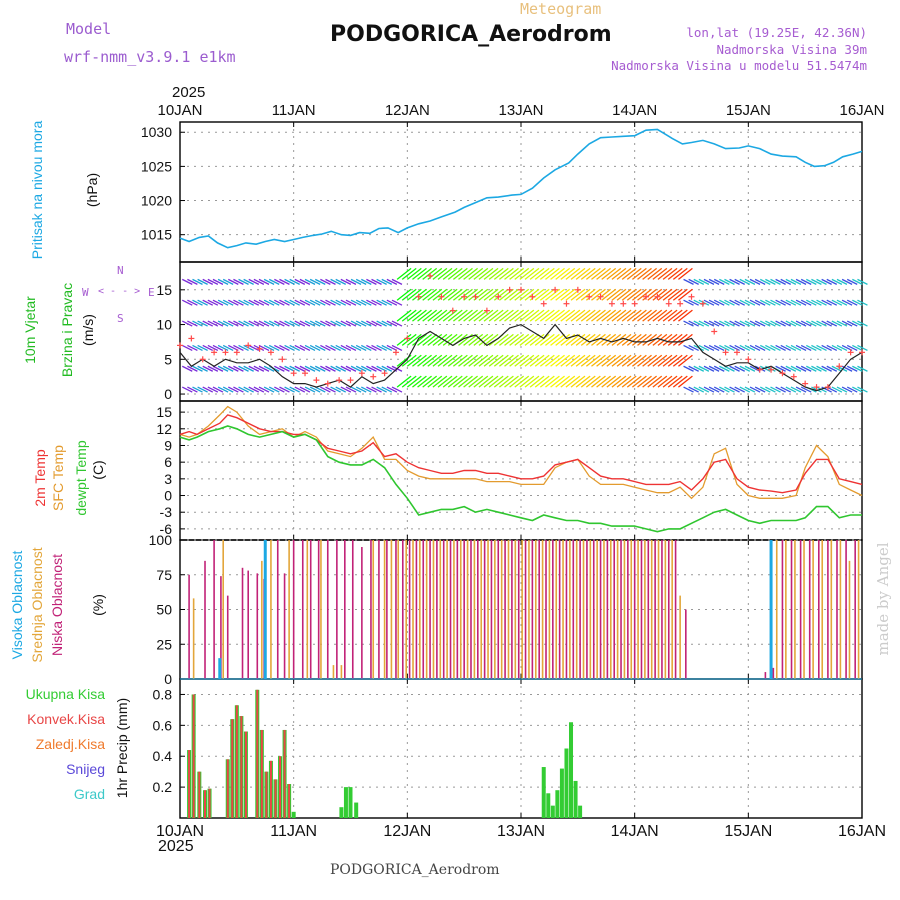 Image resolution: width=900 pixels, height=900 pixels. Describe the element at coordinates (81, 478) in the screenshot. I see `dewpoint-label: dewpt Temp` at that location.